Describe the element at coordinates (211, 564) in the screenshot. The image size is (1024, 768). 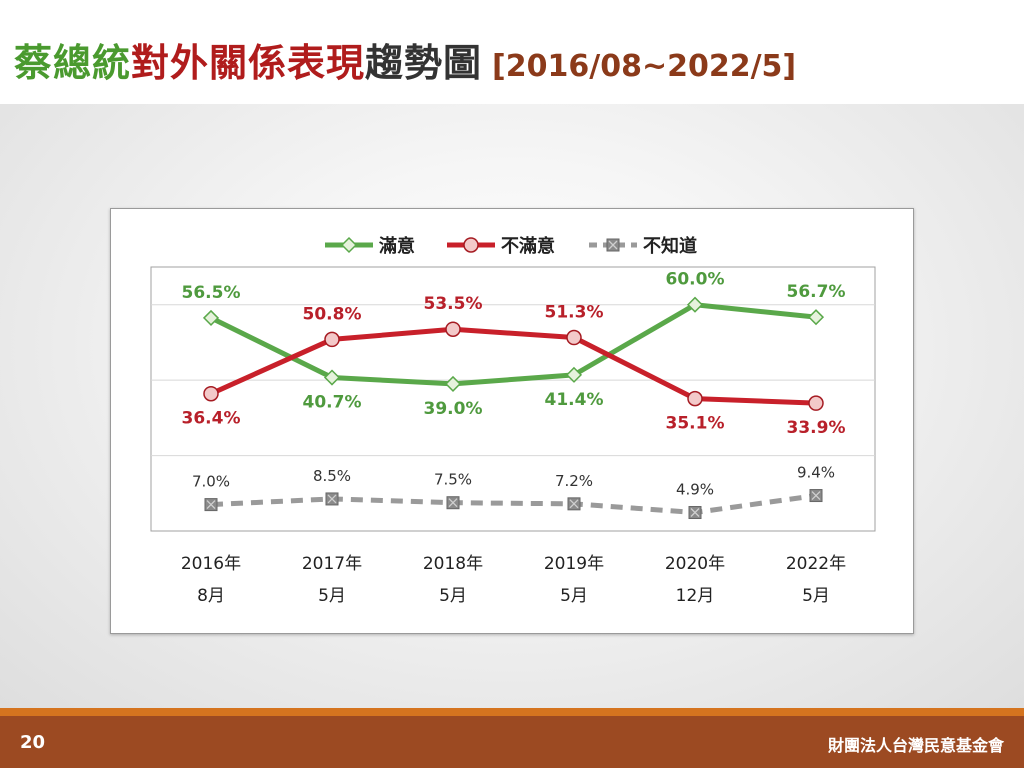
I see `x-tick-label-0-0: 2016年` at that location.